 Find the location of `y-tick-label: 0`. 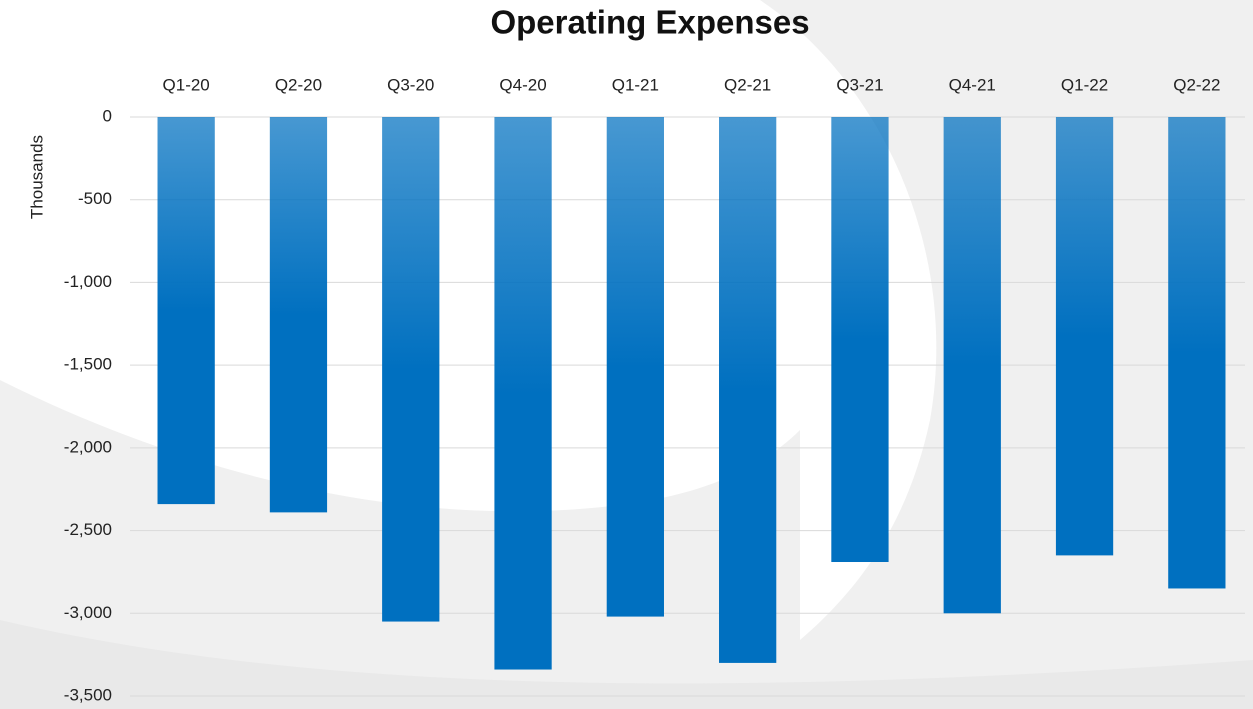

y-tick-label: 0 is located at coordinates (107, 115).